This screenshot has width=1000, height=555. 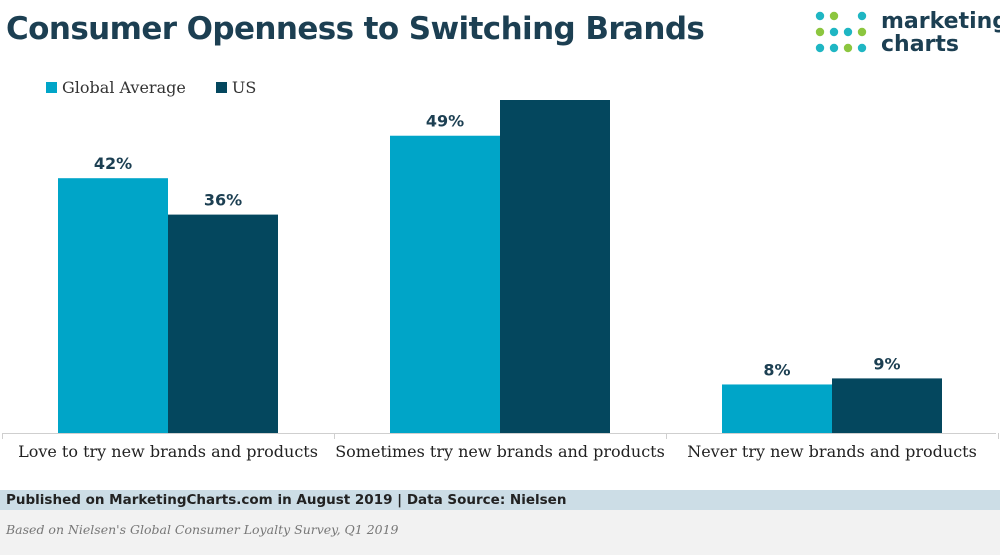 I want to click on category-label: Love to try new brands and products, so click(x=168, y=451).